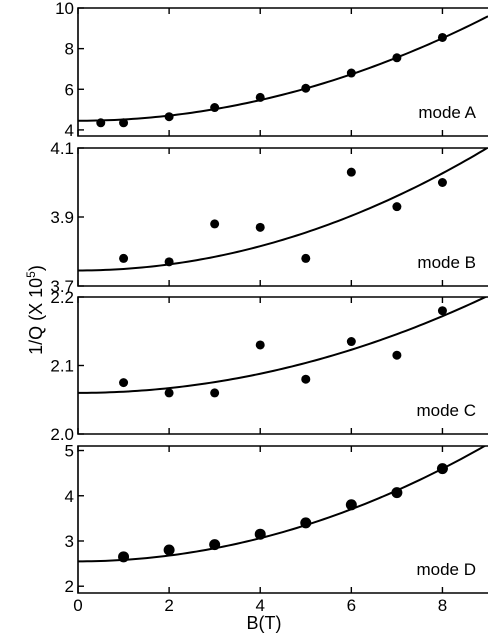 This screenshot has height=638, width=488. Describe the element at coordinates (62, 434) in the screenshot. I see `y-tick-label: 2.0` at that location.